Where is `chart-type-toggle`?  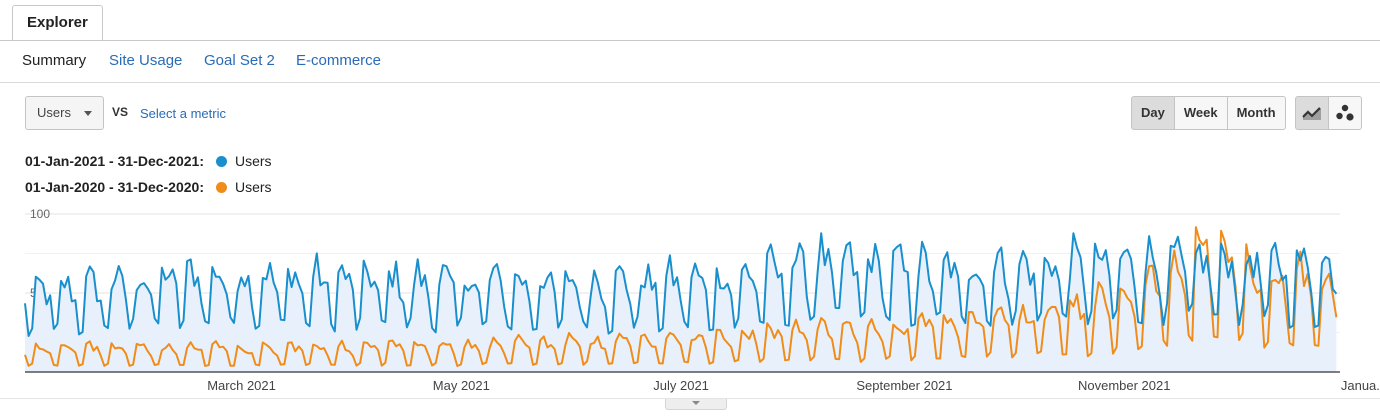 chart-type-toggle is located at coordinates (1328, 113).